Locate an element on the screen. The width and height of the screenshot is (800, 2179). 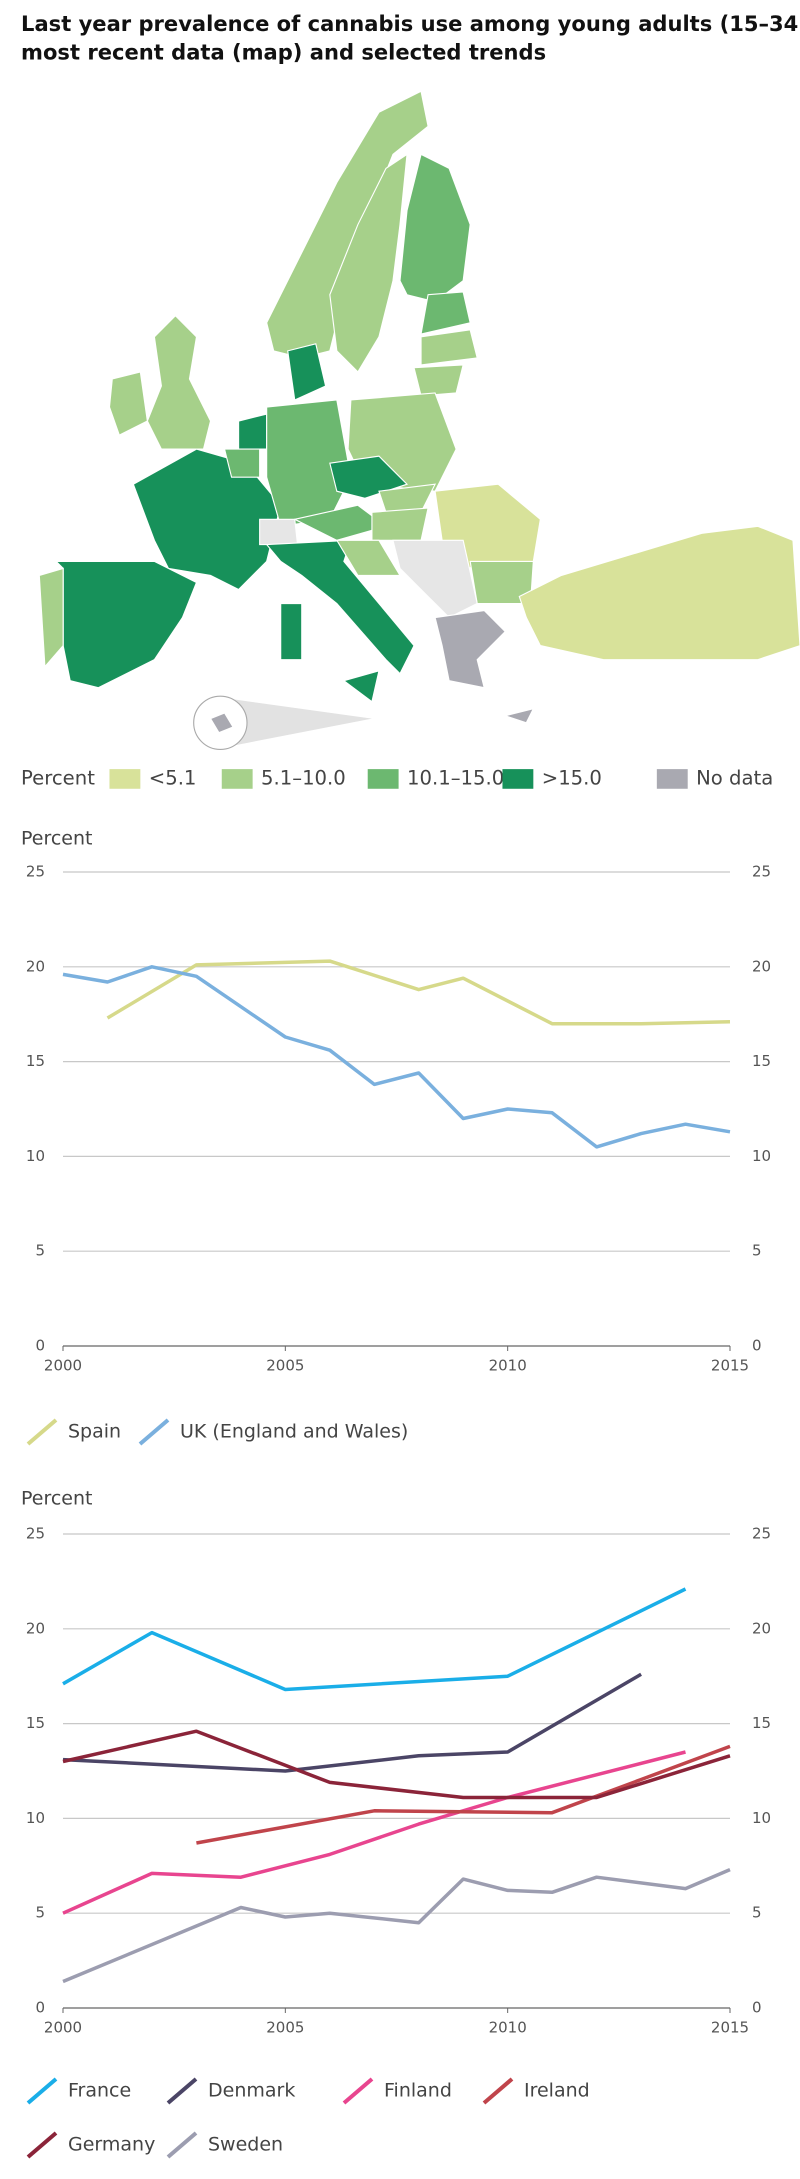
legend-label: <5.1 is located at coordinates (173, 777).